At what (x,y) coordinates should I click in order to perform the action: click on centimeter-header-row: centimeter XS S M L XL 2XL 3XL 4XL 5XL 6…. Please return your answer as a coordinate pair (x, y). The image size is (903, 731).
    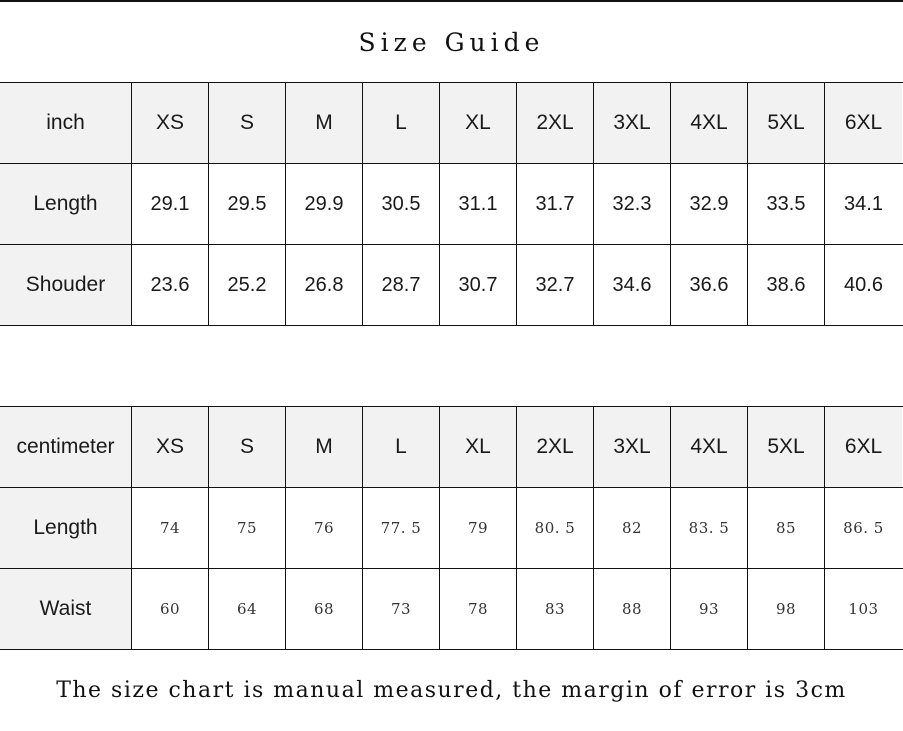
    Looking at the image, I should click on (451, 447).